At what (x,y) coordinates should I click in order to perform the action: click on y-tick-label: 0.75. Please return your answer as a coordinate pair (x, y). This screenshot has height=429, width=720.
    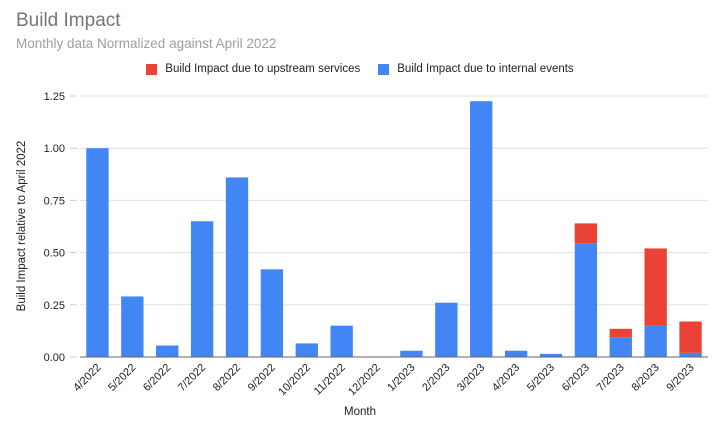
    Looking at the image, I should click on (54, 201).